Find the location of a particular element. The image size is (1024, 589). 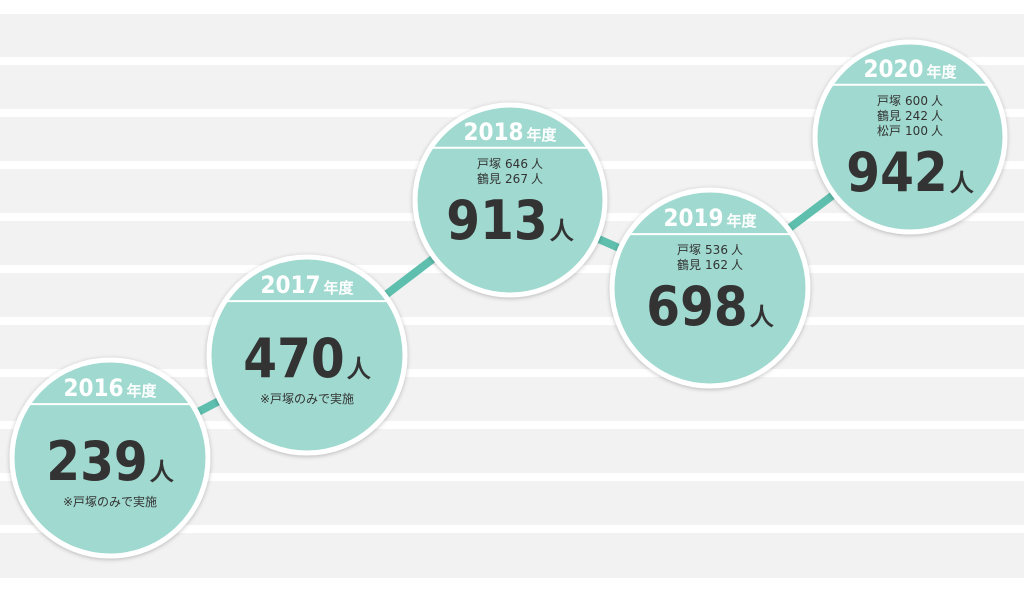

year: 2019 is located at coordinates (693, 218).